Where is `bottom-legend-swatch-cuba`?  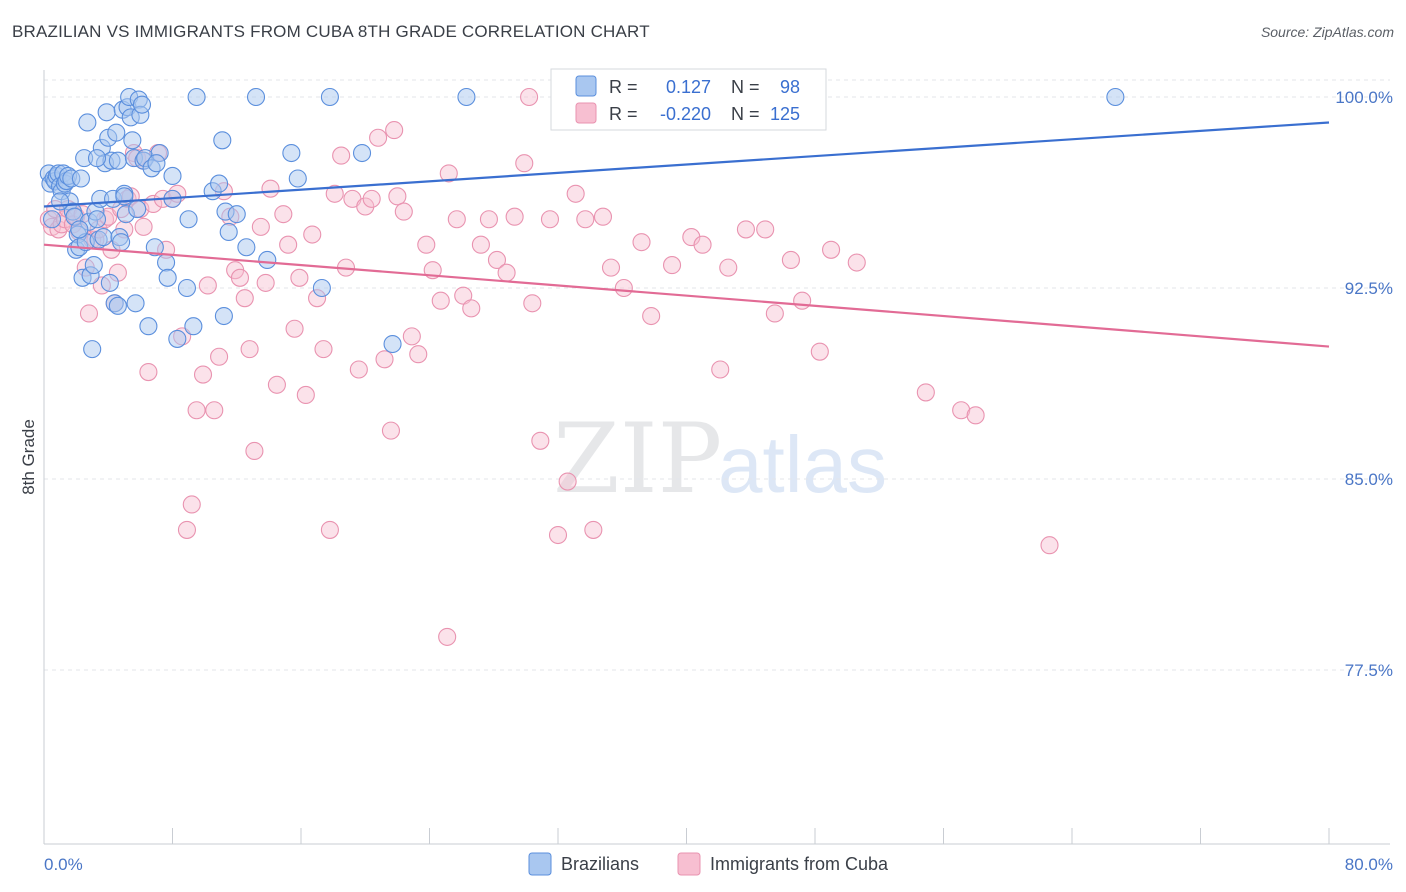 bottom-legend-swatch-cuba is located at coordinates (689, 864).